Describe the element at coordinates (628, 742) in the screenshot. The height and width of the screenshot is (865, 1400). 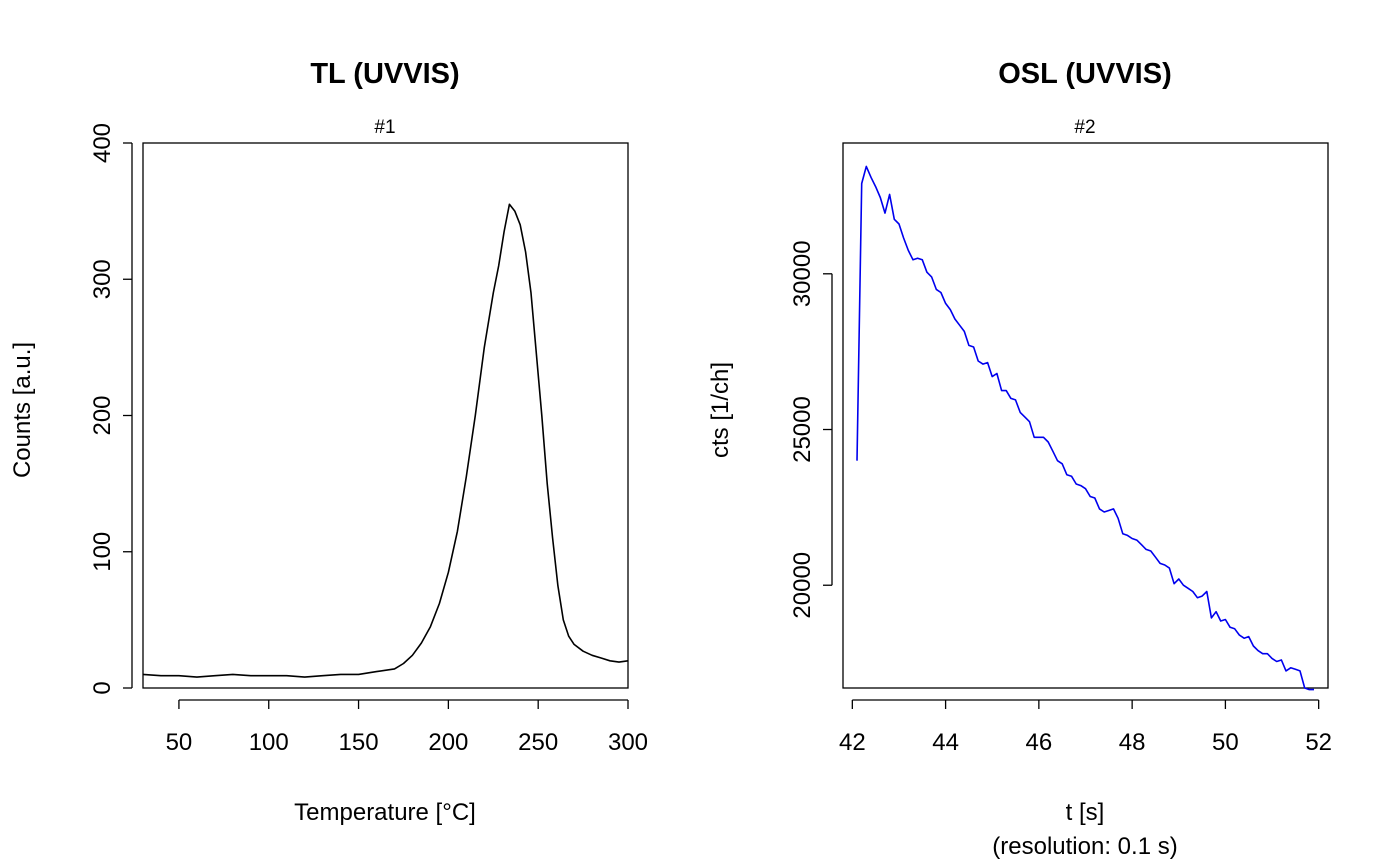
I see `tl-x-tick-label: 300` at that location.